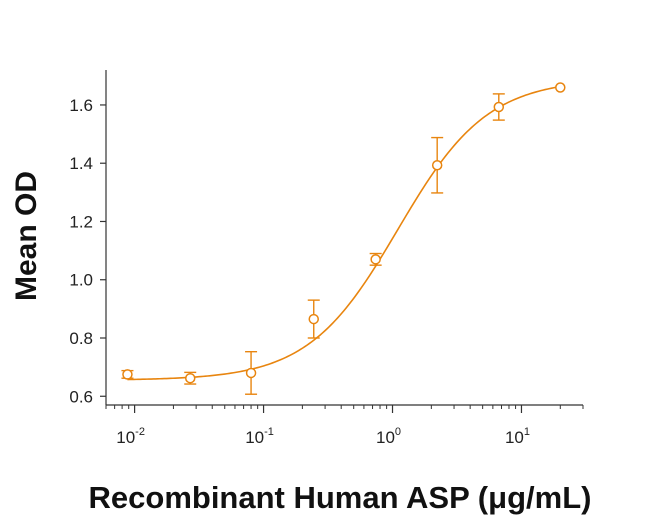  What do you see at coordinates (81, 338) in the screenshot?
I see `y-tick-label: 0.8` at bounding box center [81, 338].